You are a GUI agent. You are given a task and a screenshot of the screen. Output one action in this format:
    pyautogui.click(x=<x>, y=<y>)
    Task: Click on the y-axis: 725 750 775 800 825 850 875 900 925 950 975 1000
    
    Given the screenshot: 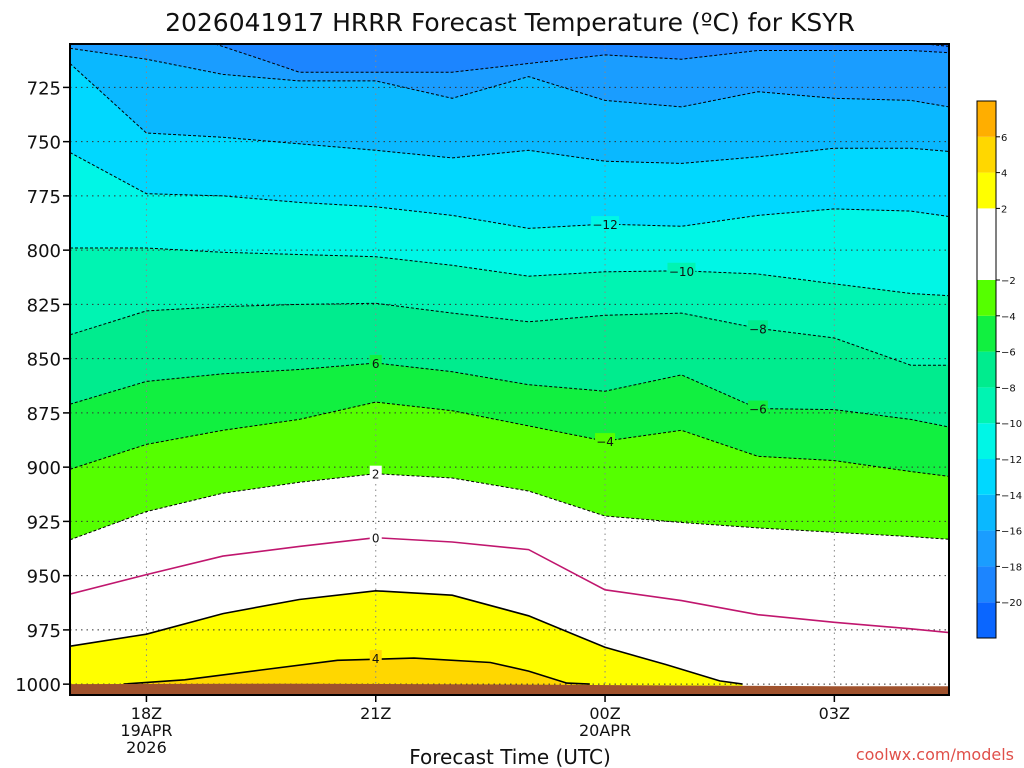 What is the action you would take?
    pyautogui.click(x=42, y=387)
    